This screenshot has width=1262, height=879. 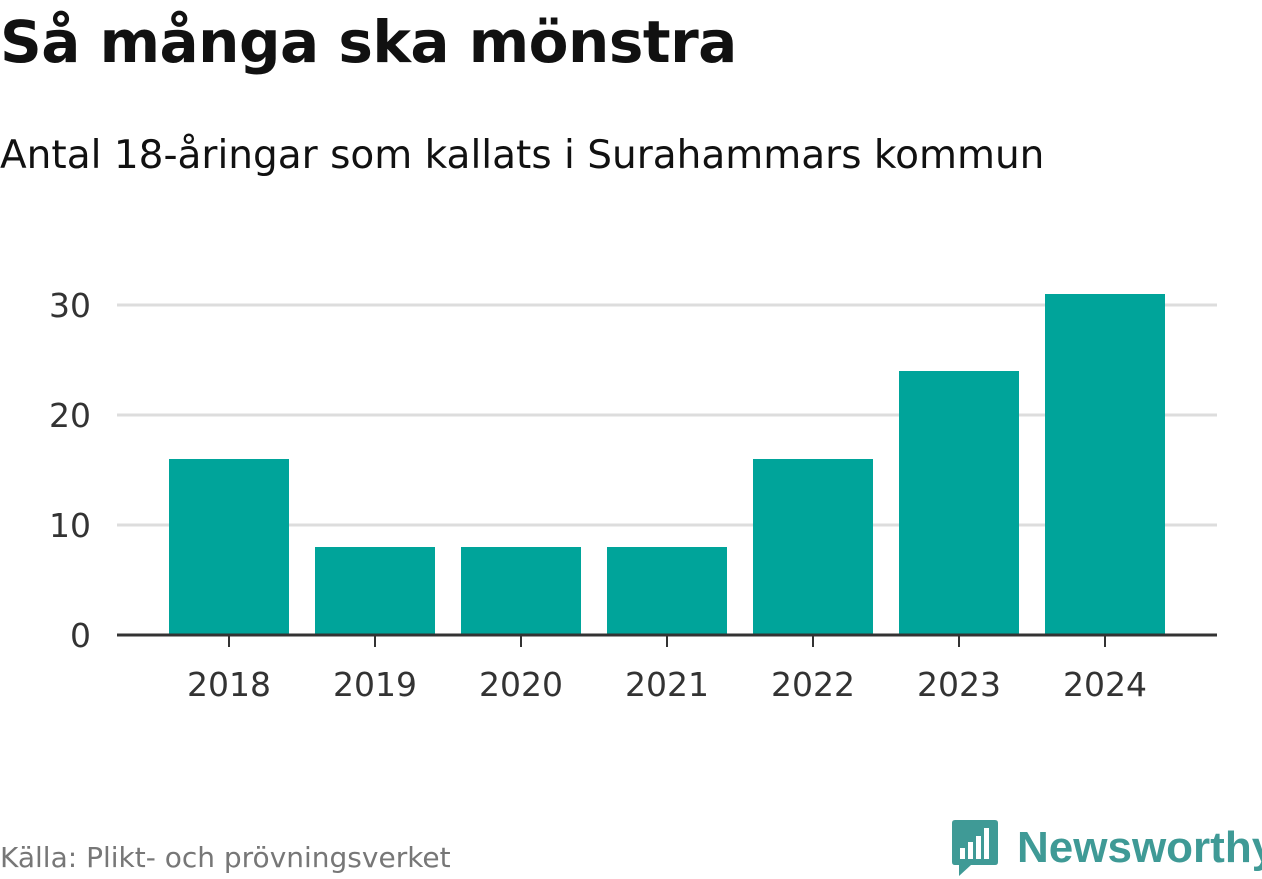 What do you see at coordinates (959, 684) in the screenshot?
I see `x-tick-label: 2023` at bounding box center [959, 684].